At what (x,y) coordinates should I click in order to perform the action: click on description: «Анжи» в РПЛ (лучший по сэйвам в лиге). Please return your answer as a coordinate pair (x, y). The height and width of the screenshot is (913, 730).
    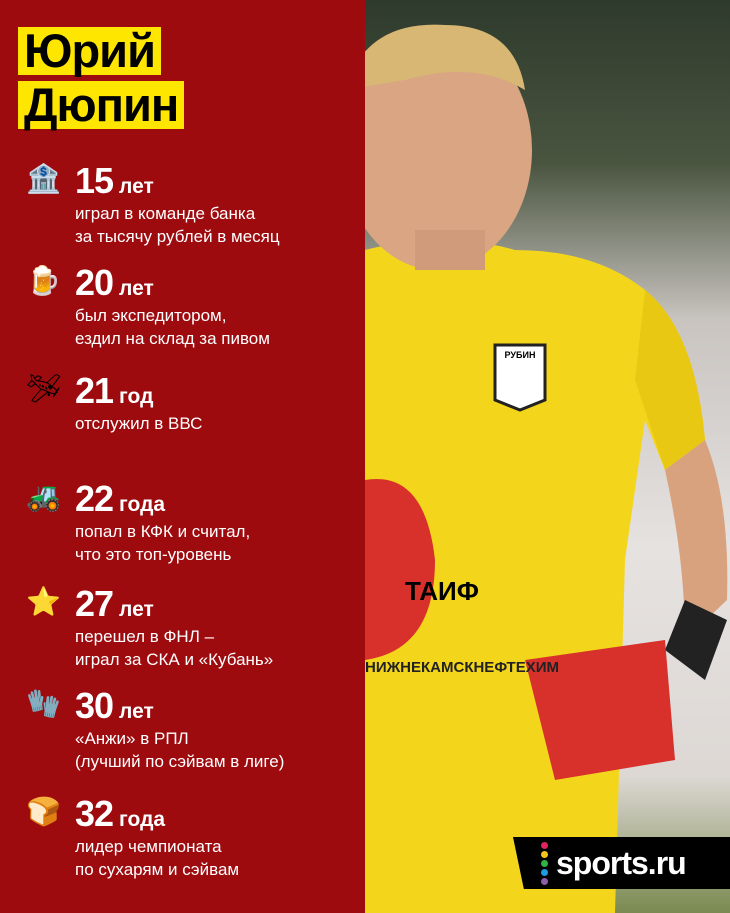
    Looking at the image, I should click on (179, 750).